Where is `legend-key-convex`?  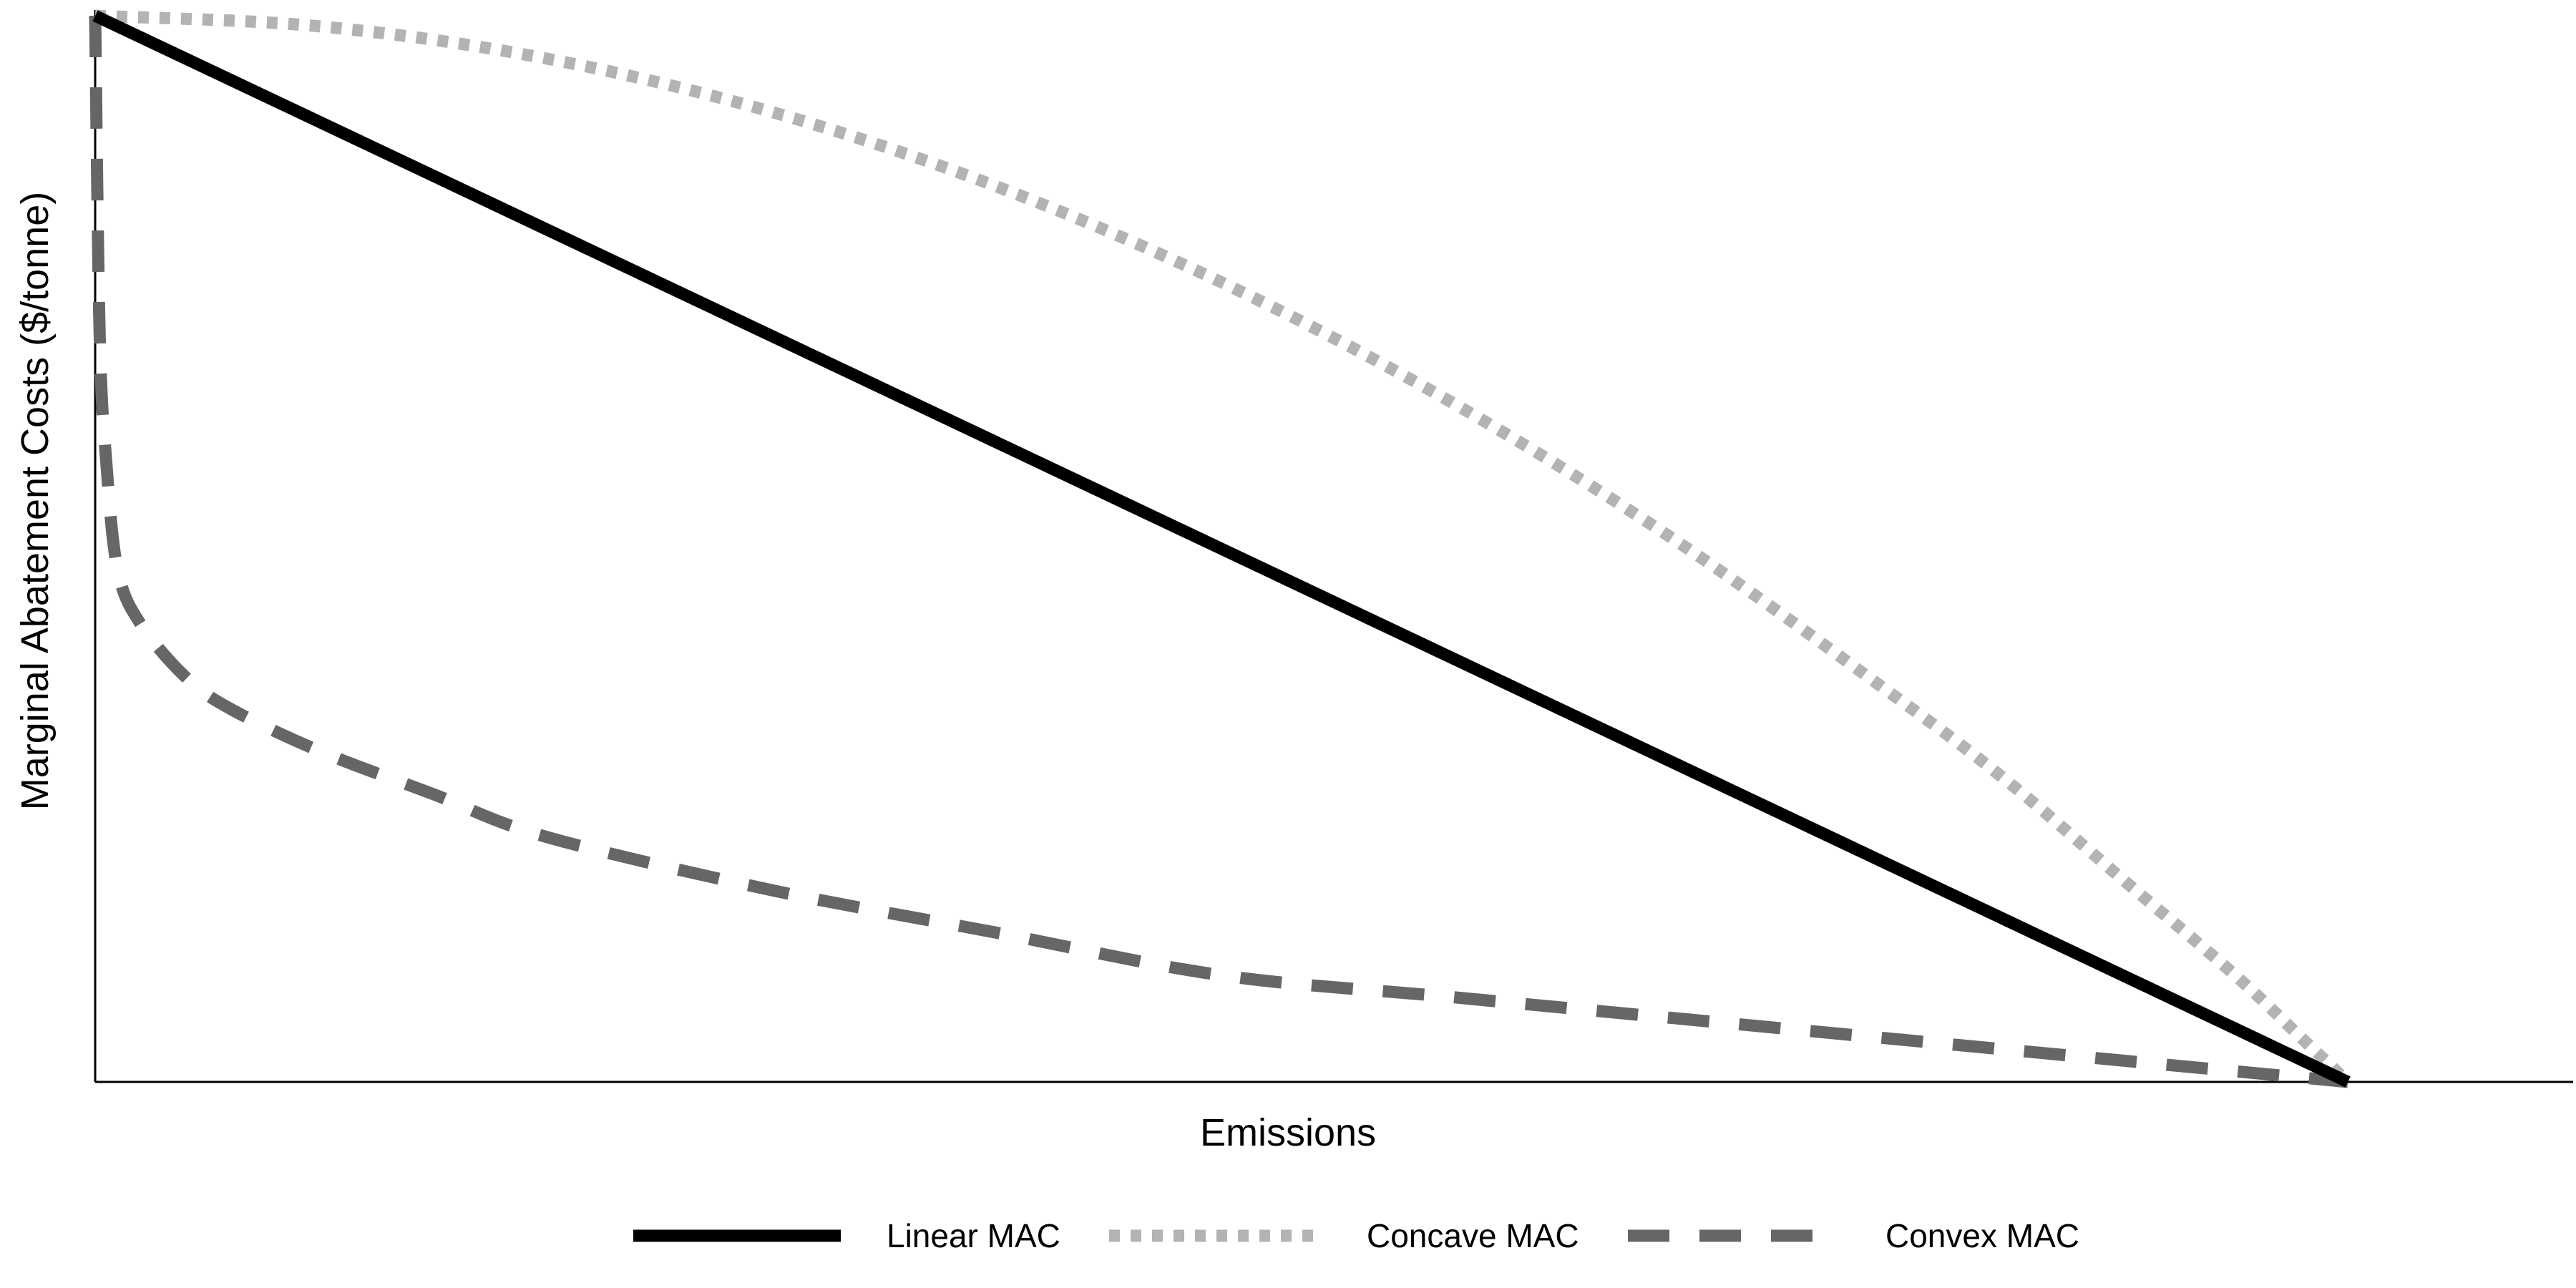 legend-key-convex is located at coordinates (1721, 1235).